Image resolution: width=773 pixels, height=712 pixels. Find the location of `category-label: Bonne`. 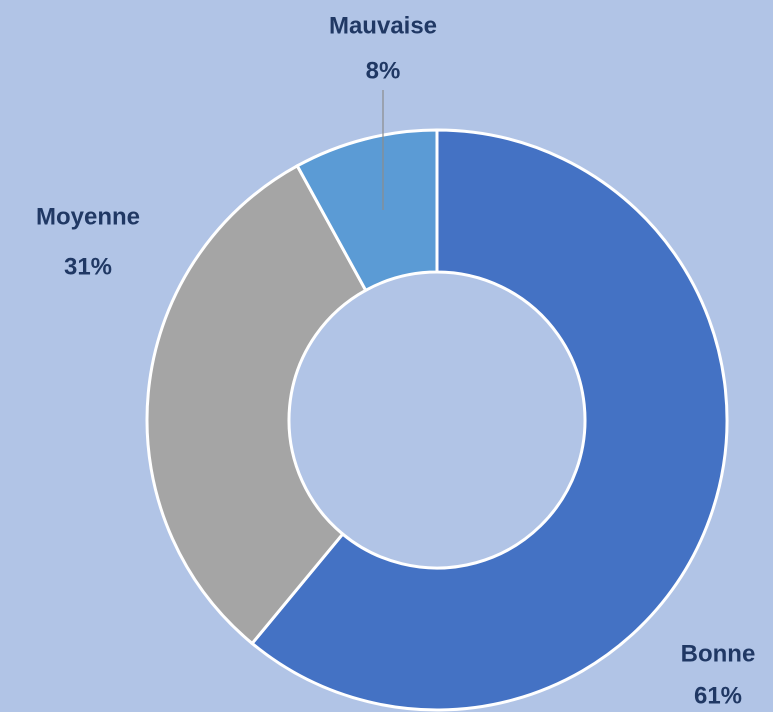

category-label: Bonne is located at coordinates (718, 653).